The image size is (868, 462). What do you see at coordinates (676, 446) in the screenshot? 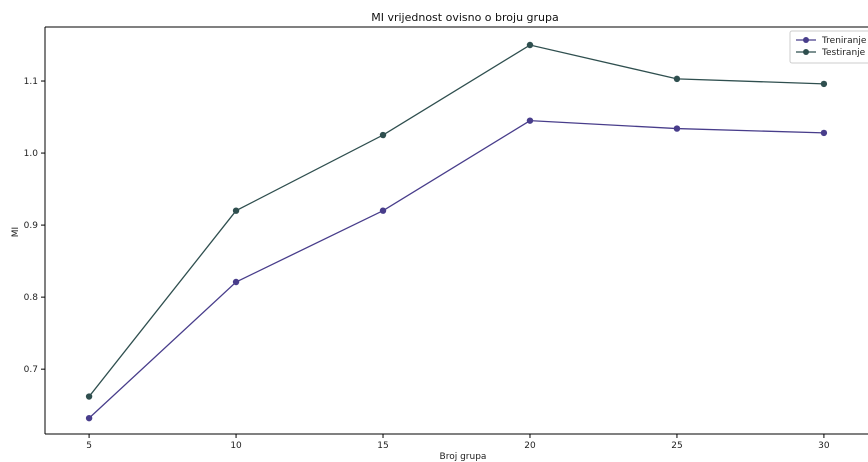
I see `x-tick-label: 25` at bounding box center [676, 446].